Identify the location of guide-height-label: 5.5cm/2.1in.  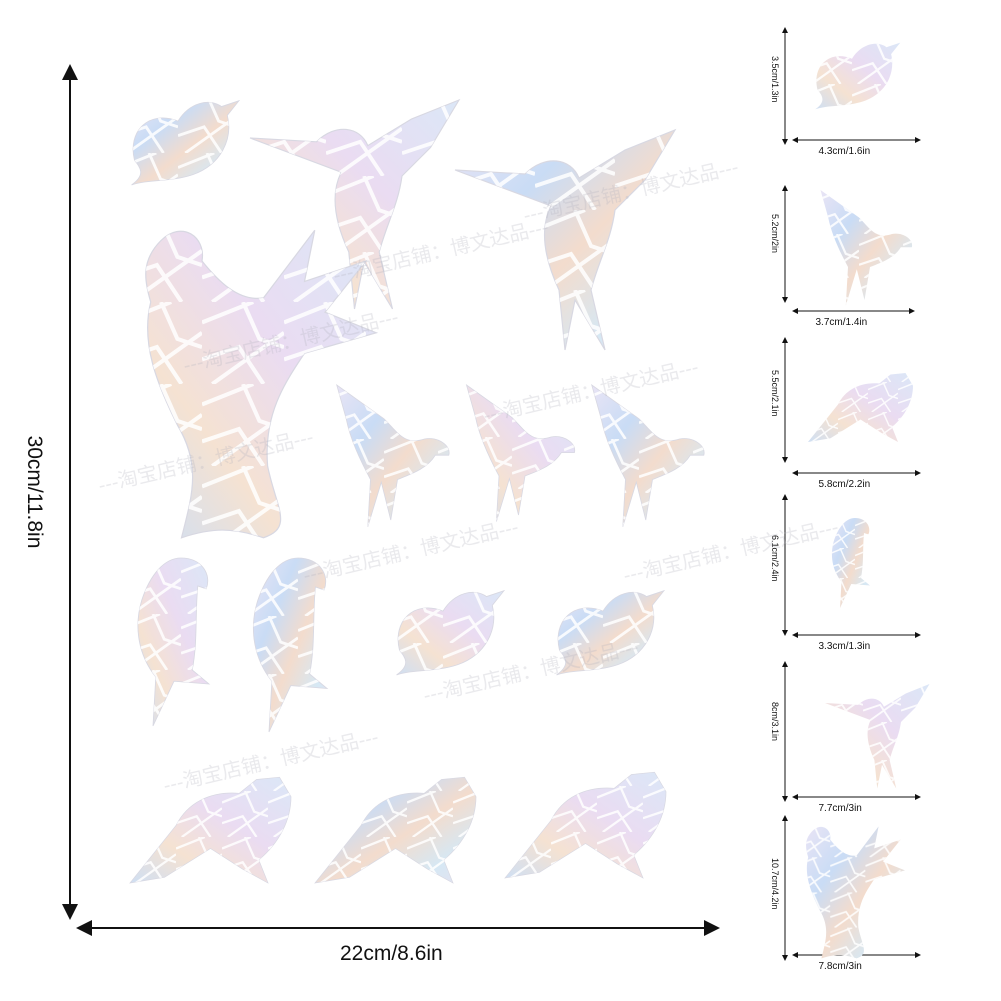
(775, 393).